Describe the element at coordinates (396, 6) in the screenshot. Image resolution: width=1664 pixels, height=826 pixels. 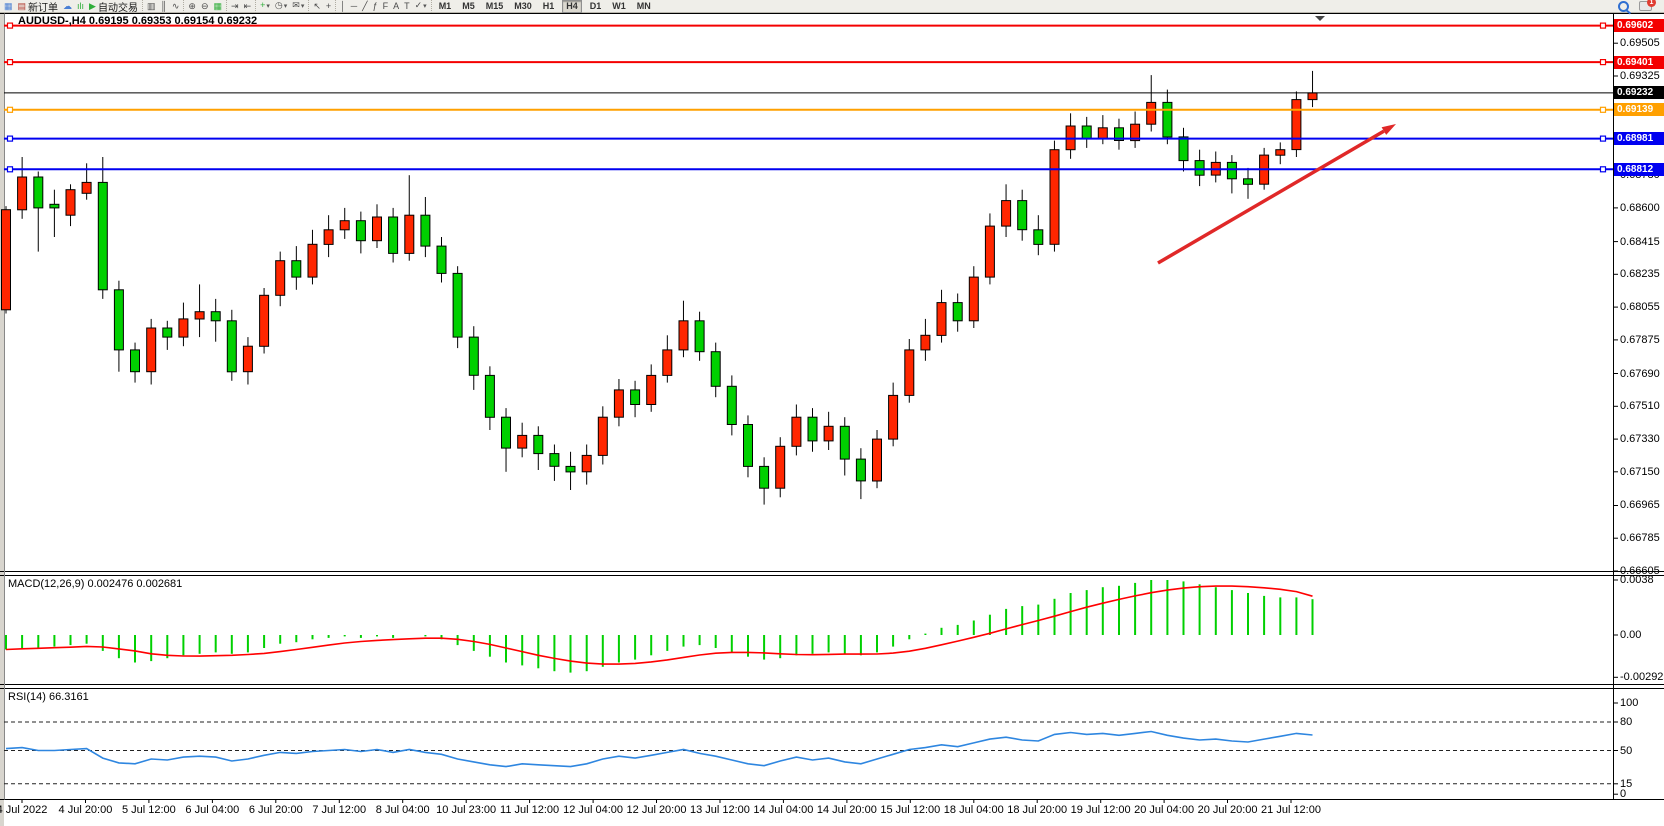
I see `text-icon: A` at that location.